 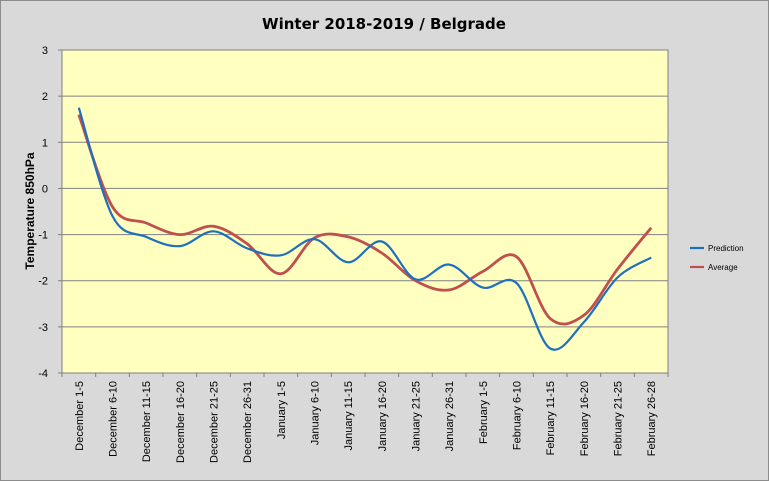 What do you see at coordinates (30, 210) in the screenshot?
I see `y-axis-label: Temperature 850hPa` at bounding box center [30, 210].